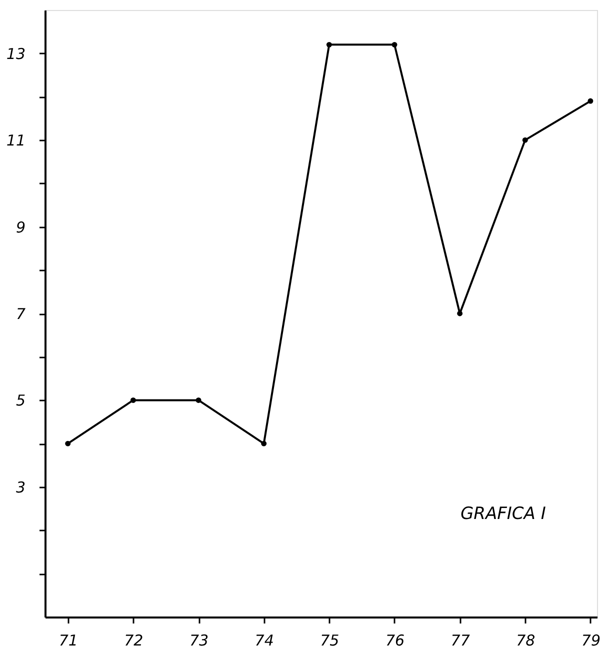 The height and width of the screenshot is (651, 603). Describe the element at coordinates (526, 641) in the screenshot. I see `x-tick-label: 78` at that location.